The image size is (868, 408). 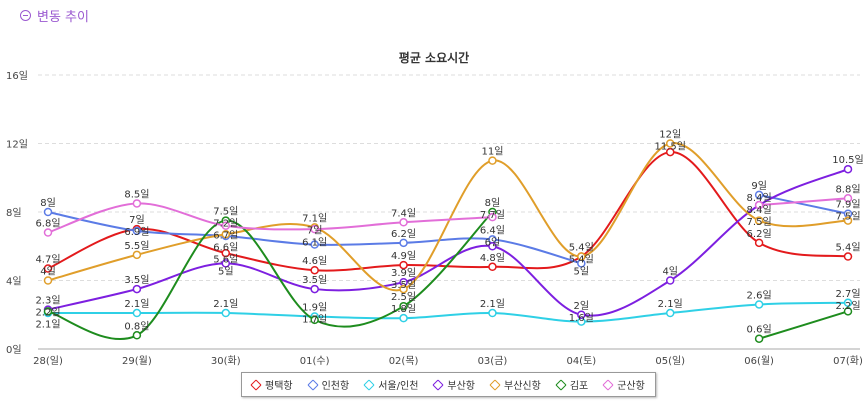 What do you see at coordinates (63, 17) in the screenshot?
I see `section-title: 변동 추이` at bounding box center [63, 17].